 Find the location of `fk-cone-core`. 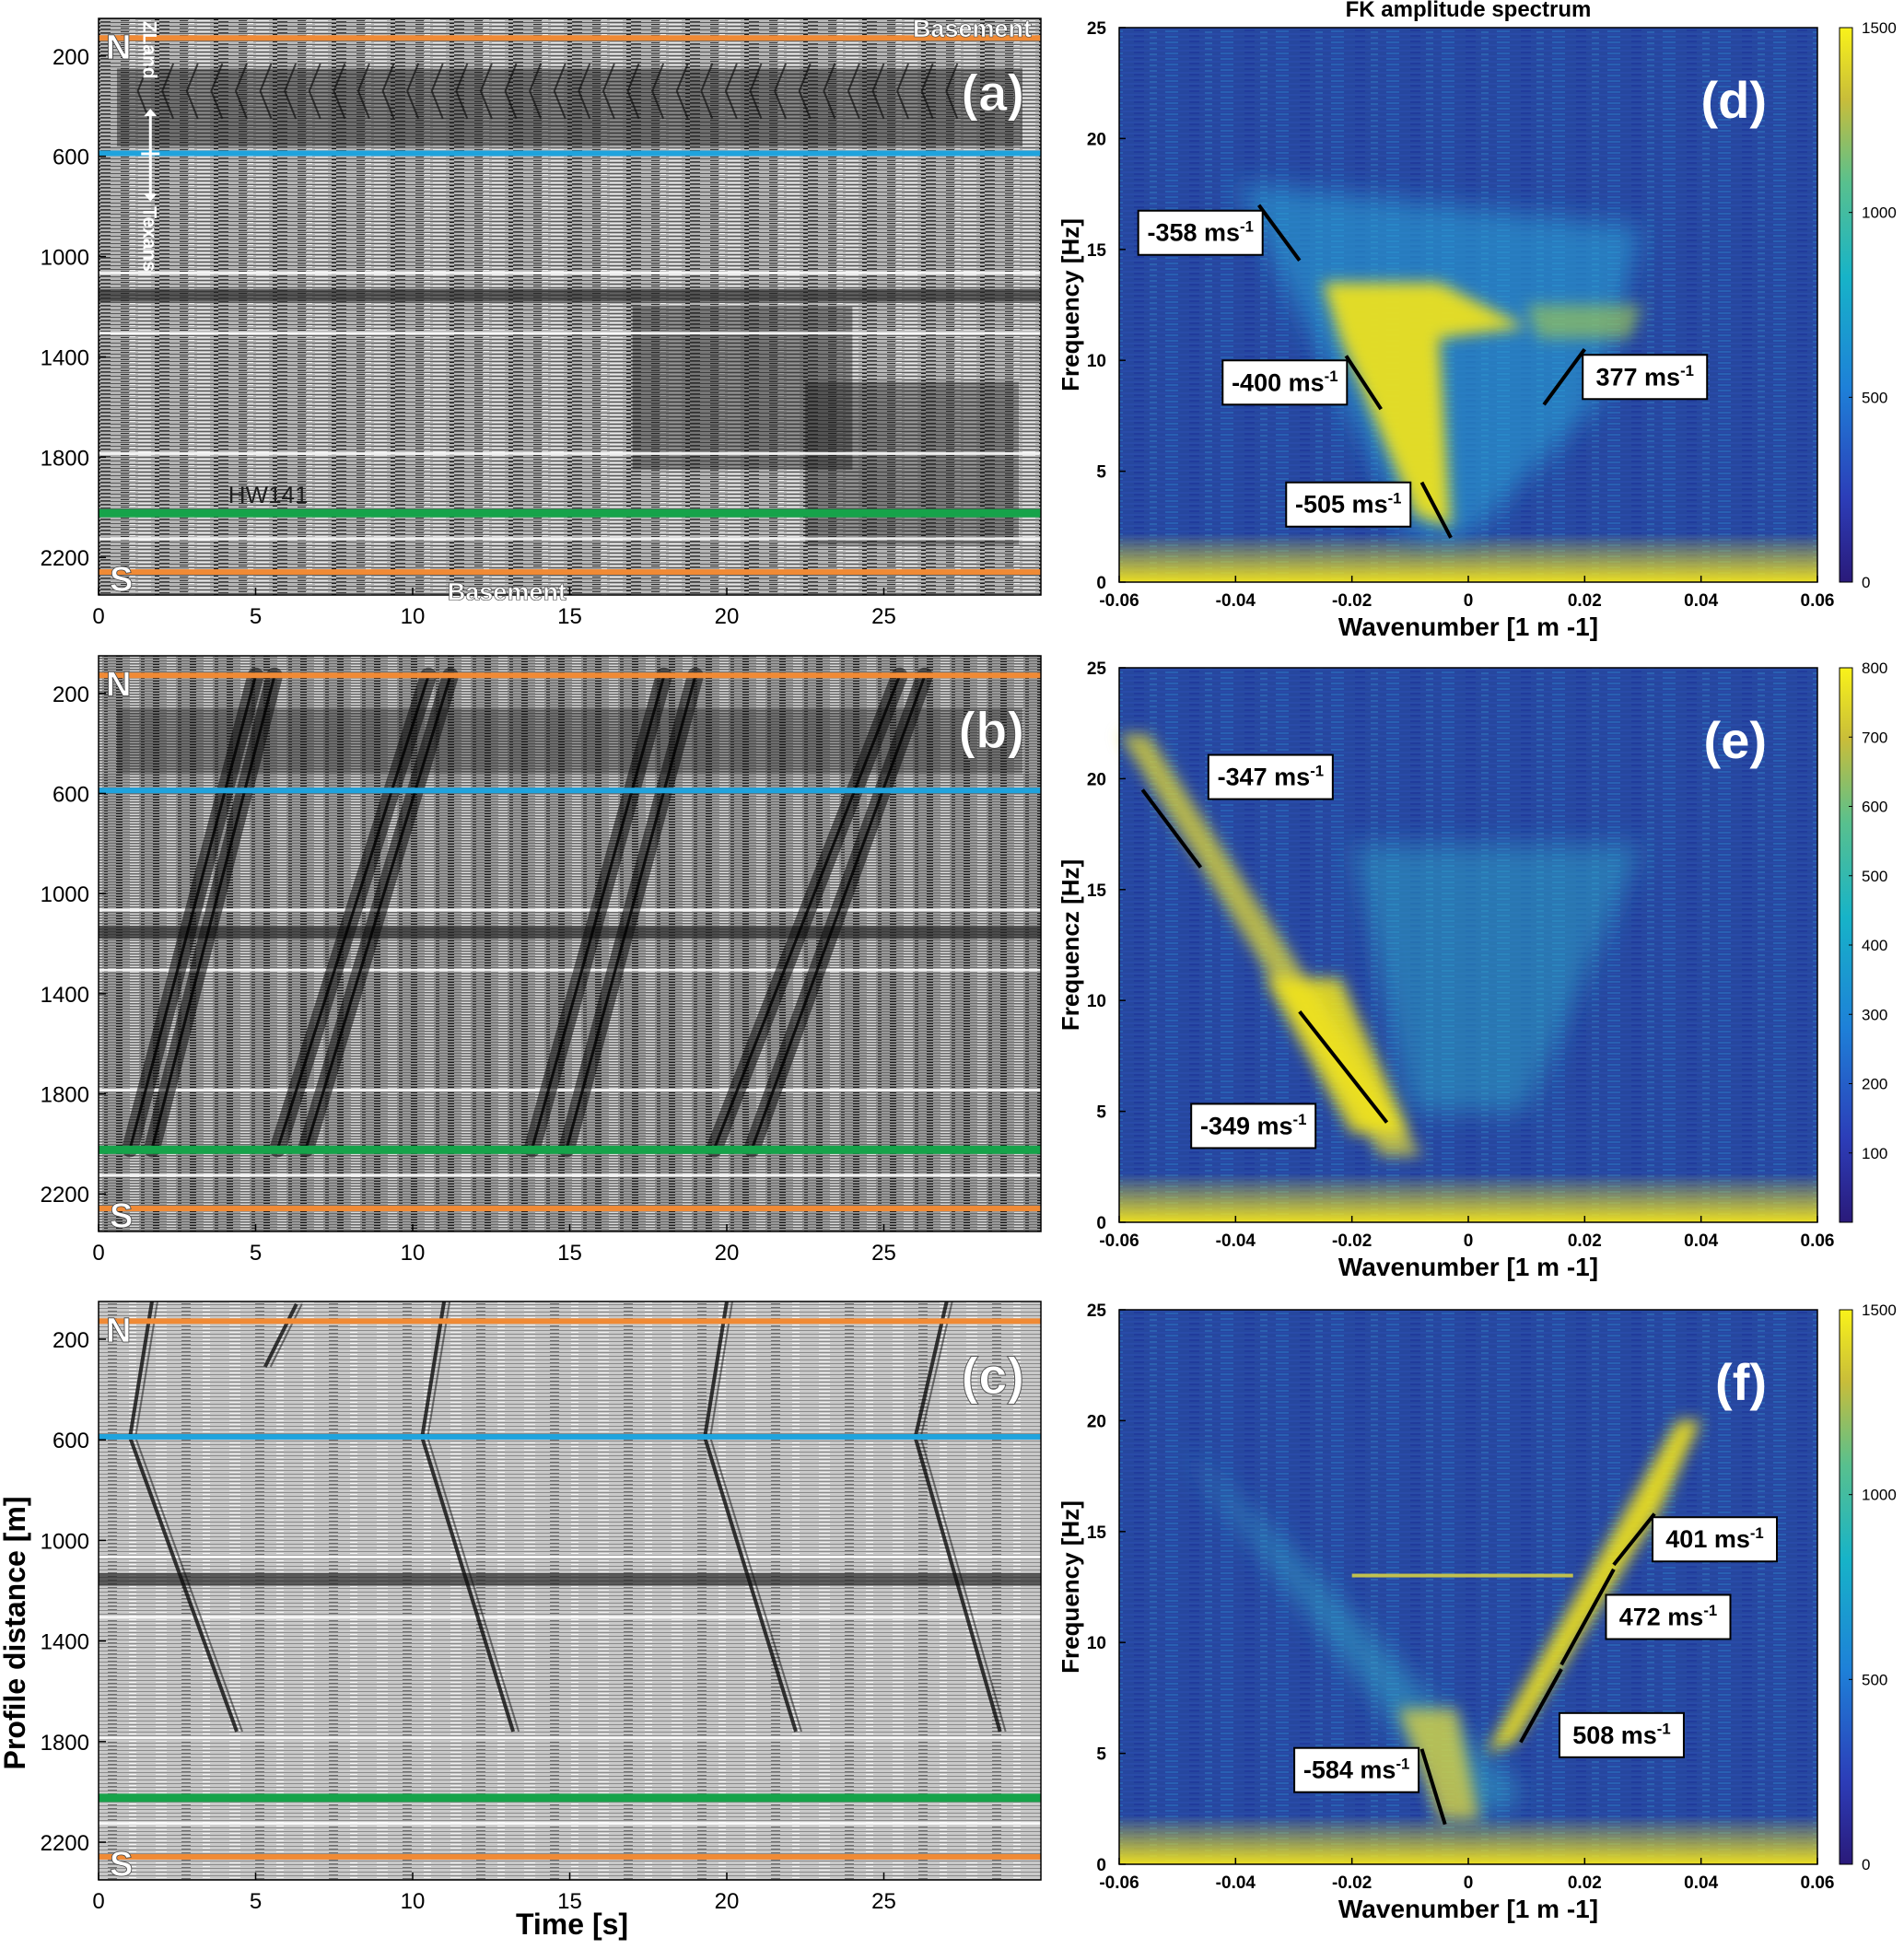

fk-cone-core is located at coordinates (1425, 404).